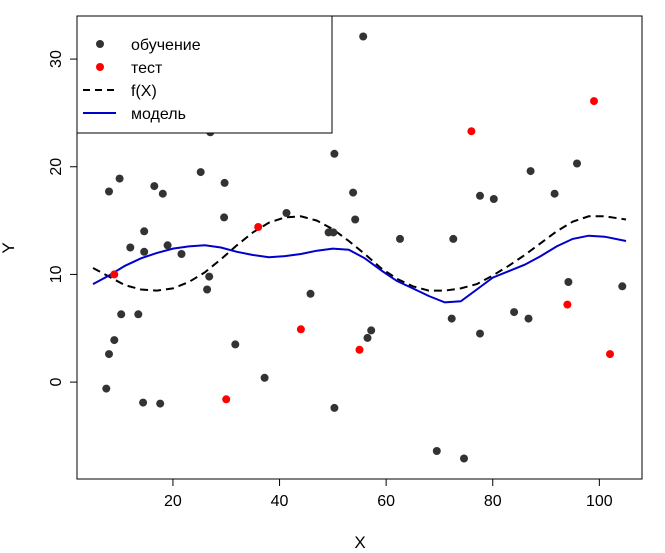 This screenshot has width=665, height=553. I want to click on legend-box, so click(204, 74).